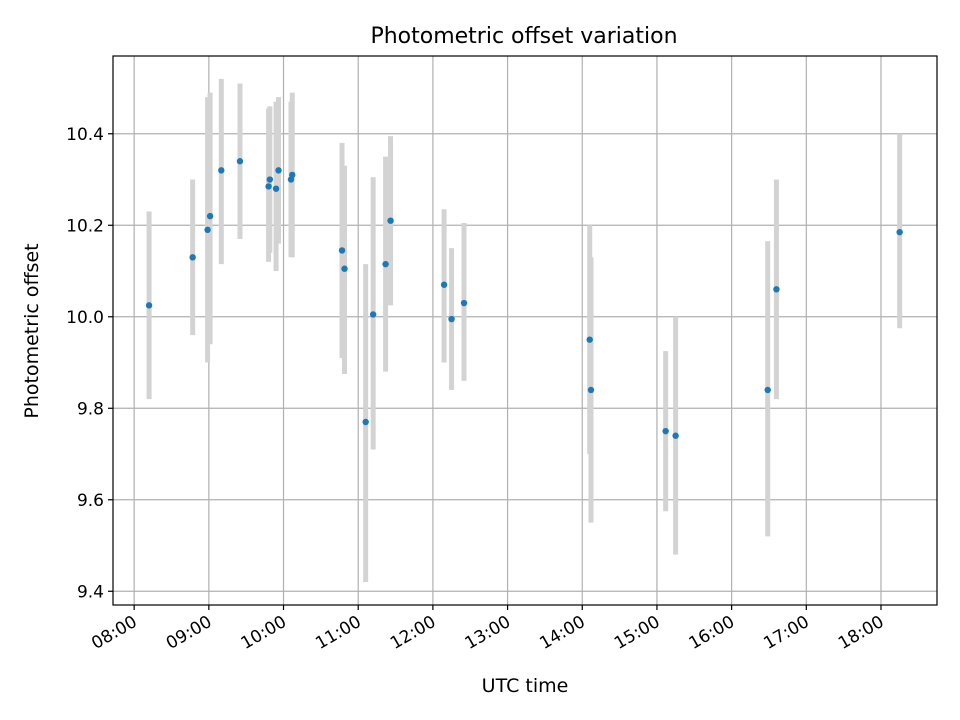 This screenshot has height=720, width=960. What do you see at coordinates (189, 633) in the screenshot?
I see `x-tick-label: 09:00` at bounding box center [189, 633].